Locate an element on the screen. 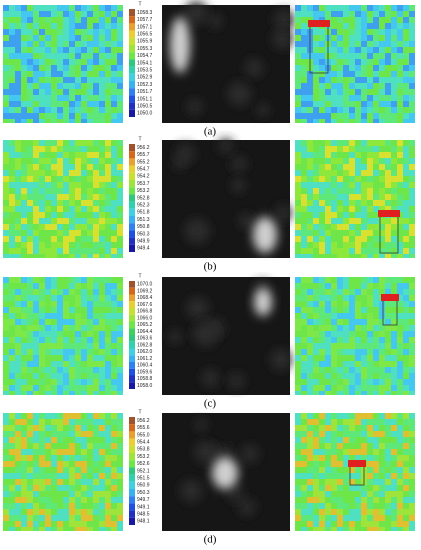  colorbar-label: 951.8 is located at coordinates (143, 213).